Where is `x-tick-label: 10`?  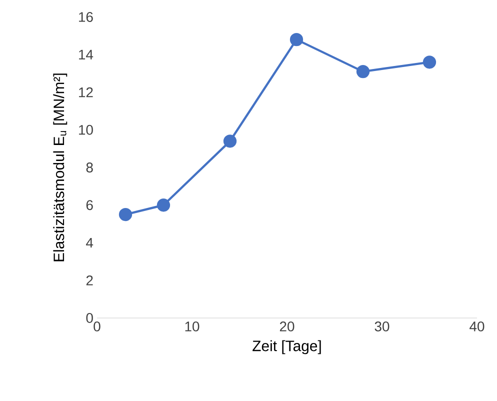
x-tick-label: 10 is located at coordinates (192, 327).